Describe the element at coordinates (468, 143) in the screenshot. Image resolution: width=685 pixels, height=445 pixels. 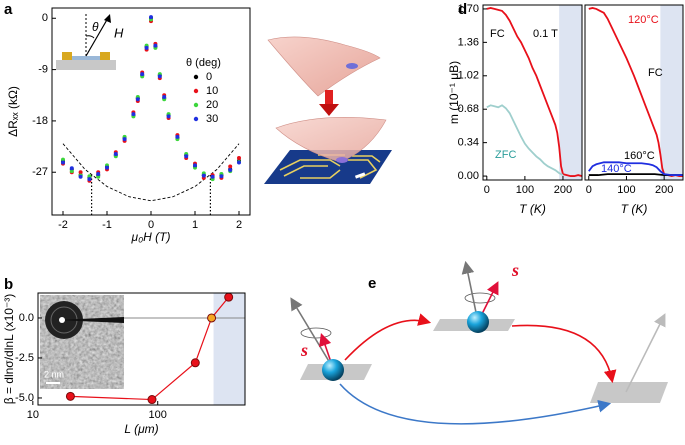
I see `y-tick-label: 0.34` at that location.